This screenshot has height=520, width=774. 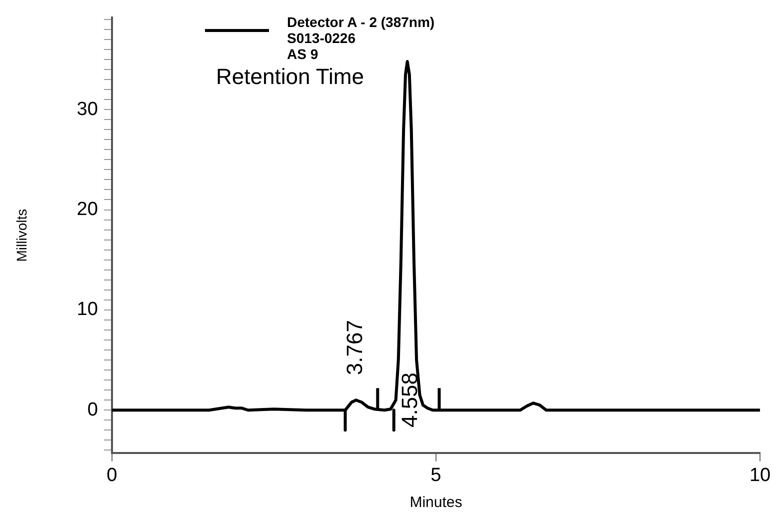 What do you see at coordinates (436, 475) in the screenshot?
I see `x-tick-label: 5` at bounding box center [436, 475].